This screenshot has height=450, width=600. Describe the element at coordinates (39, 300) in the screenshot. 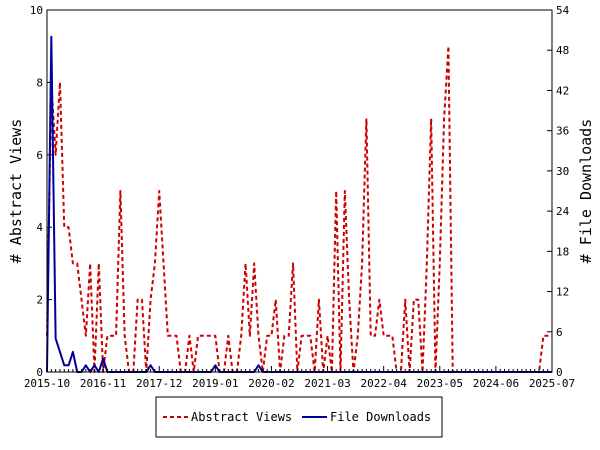

I see `left-tick-label: 2` at that location.